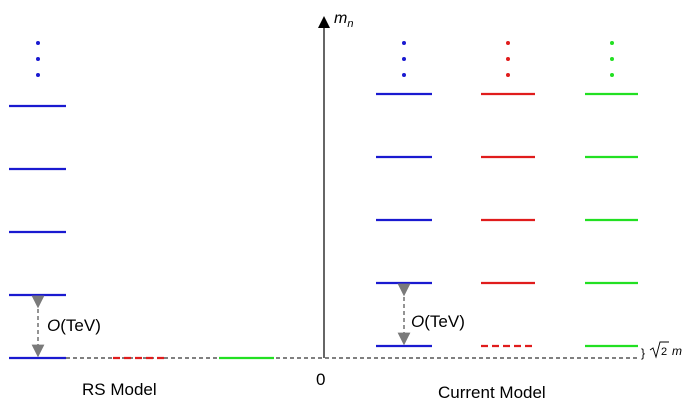 This screenshot has width=690, height=407. Describe the element at coordinates (74, 325) in the screenshot. I see `rs-gap-label: O(TeV)` at that location.